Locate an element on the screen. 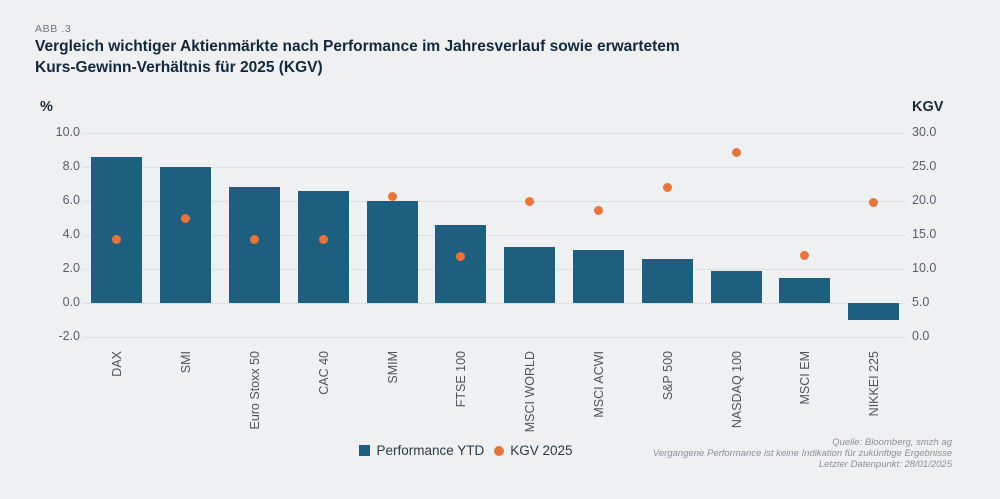  right-tick-label: 30.0 is located at coordinates (924, 132).